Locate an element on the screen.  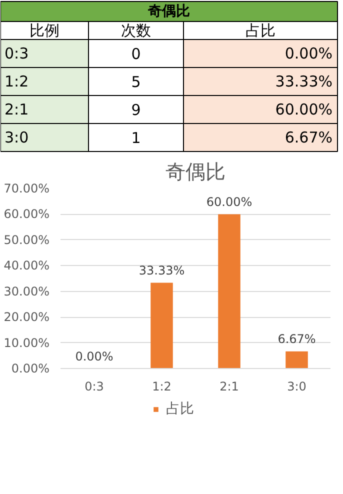
y-tick-label: 70.00% is located at coordinates (27, 189).